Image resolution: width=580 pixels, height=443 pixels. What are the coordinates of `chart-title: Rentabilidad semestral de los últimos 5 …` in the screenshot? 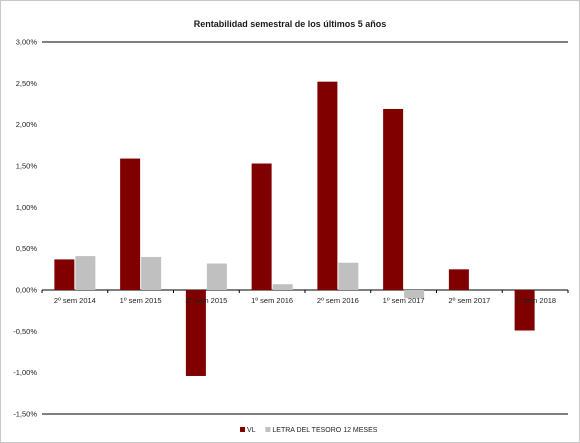 It's located at (290, 24).